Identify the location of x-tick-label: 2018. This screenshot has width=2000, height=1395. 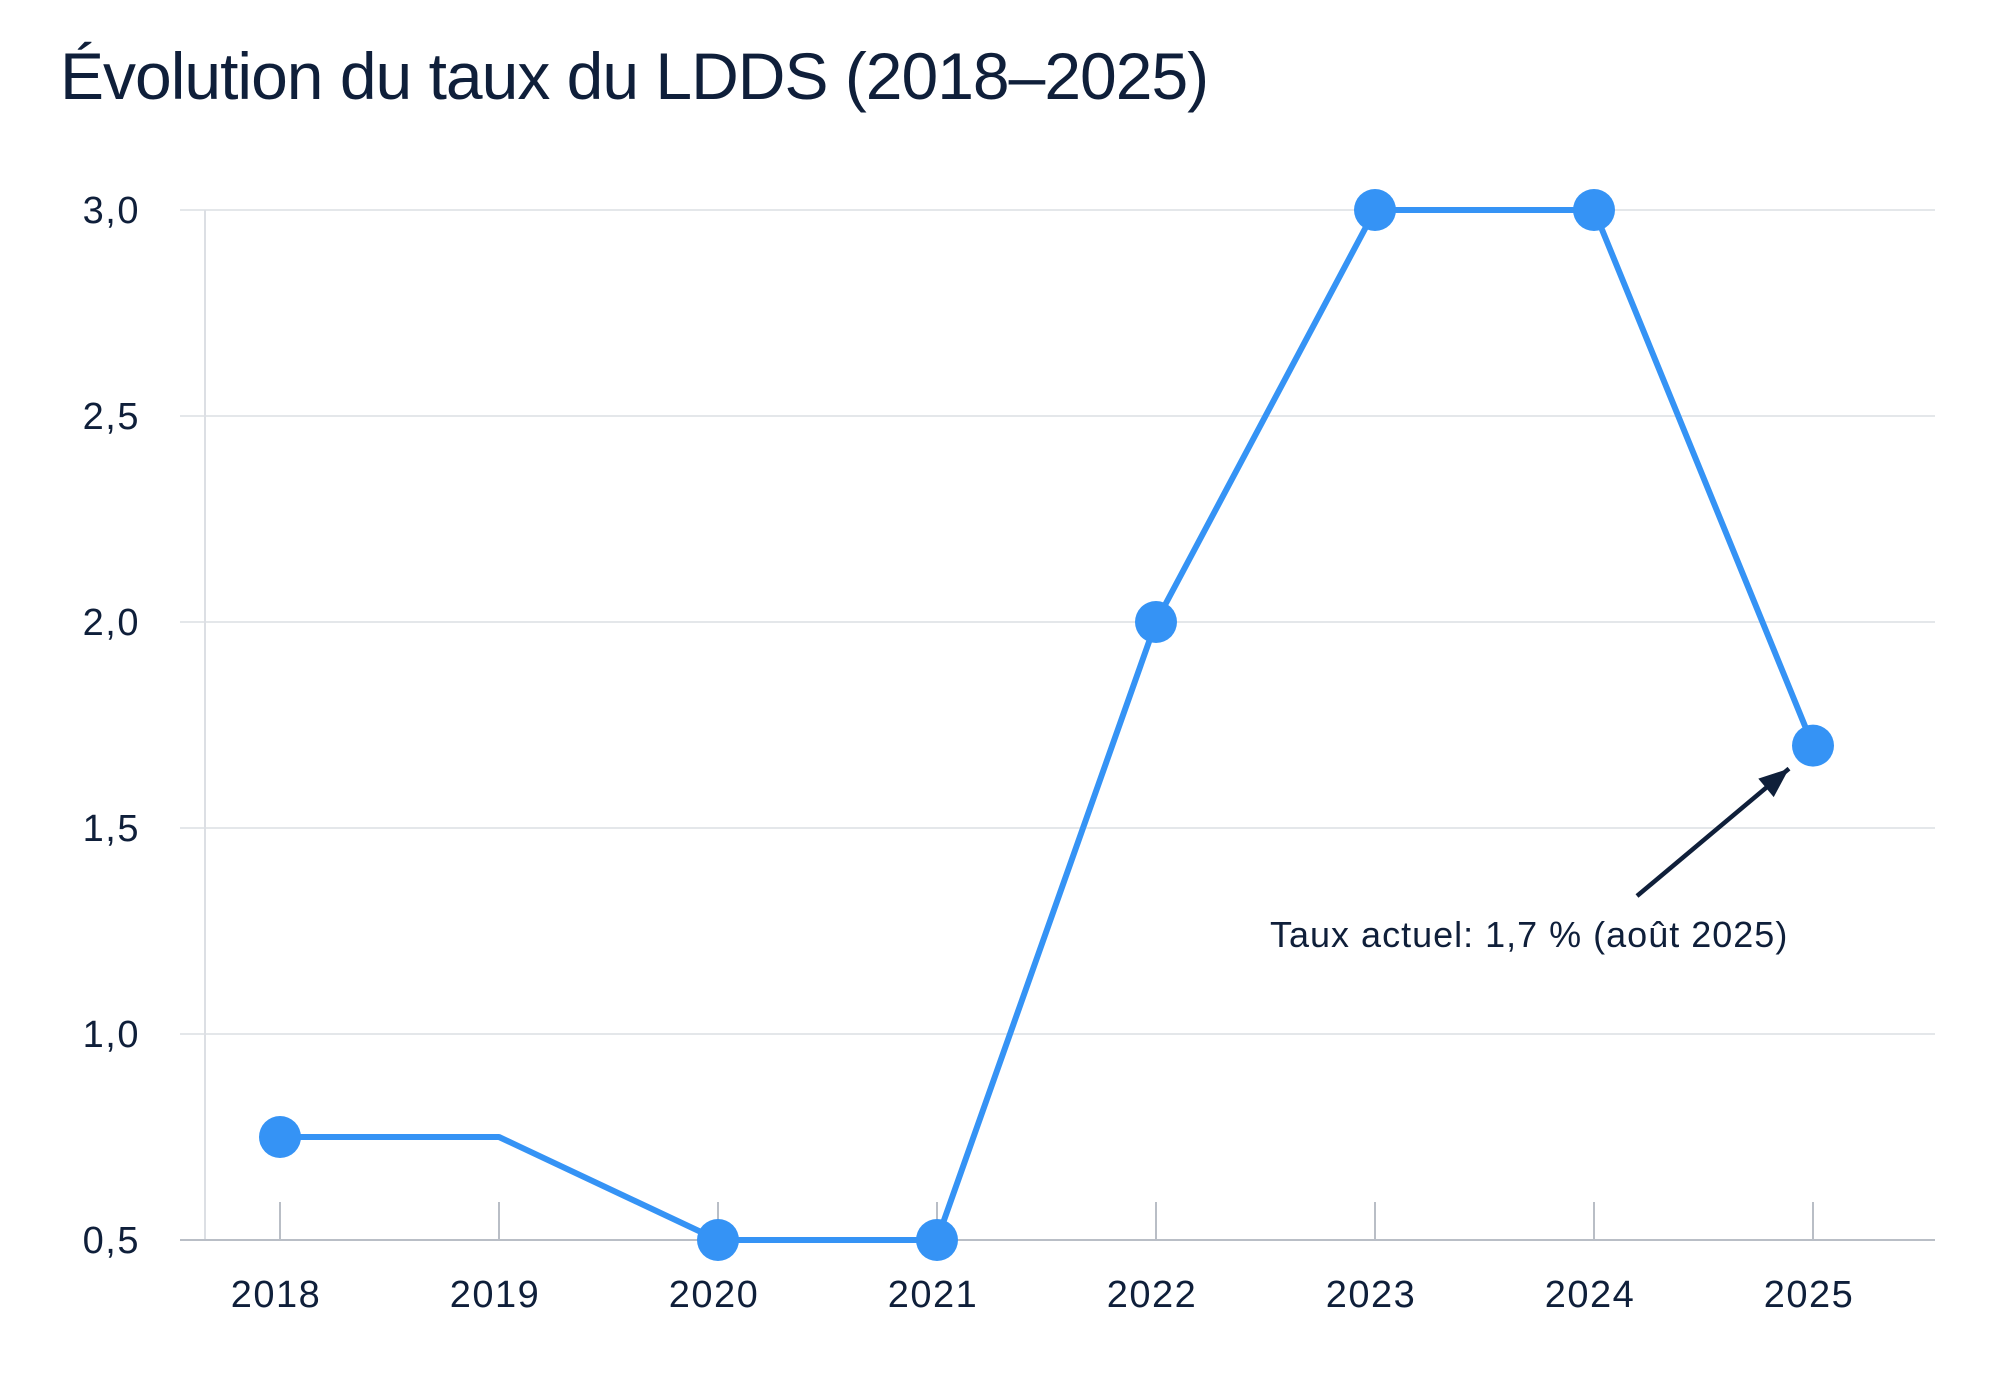
(276, 1295).